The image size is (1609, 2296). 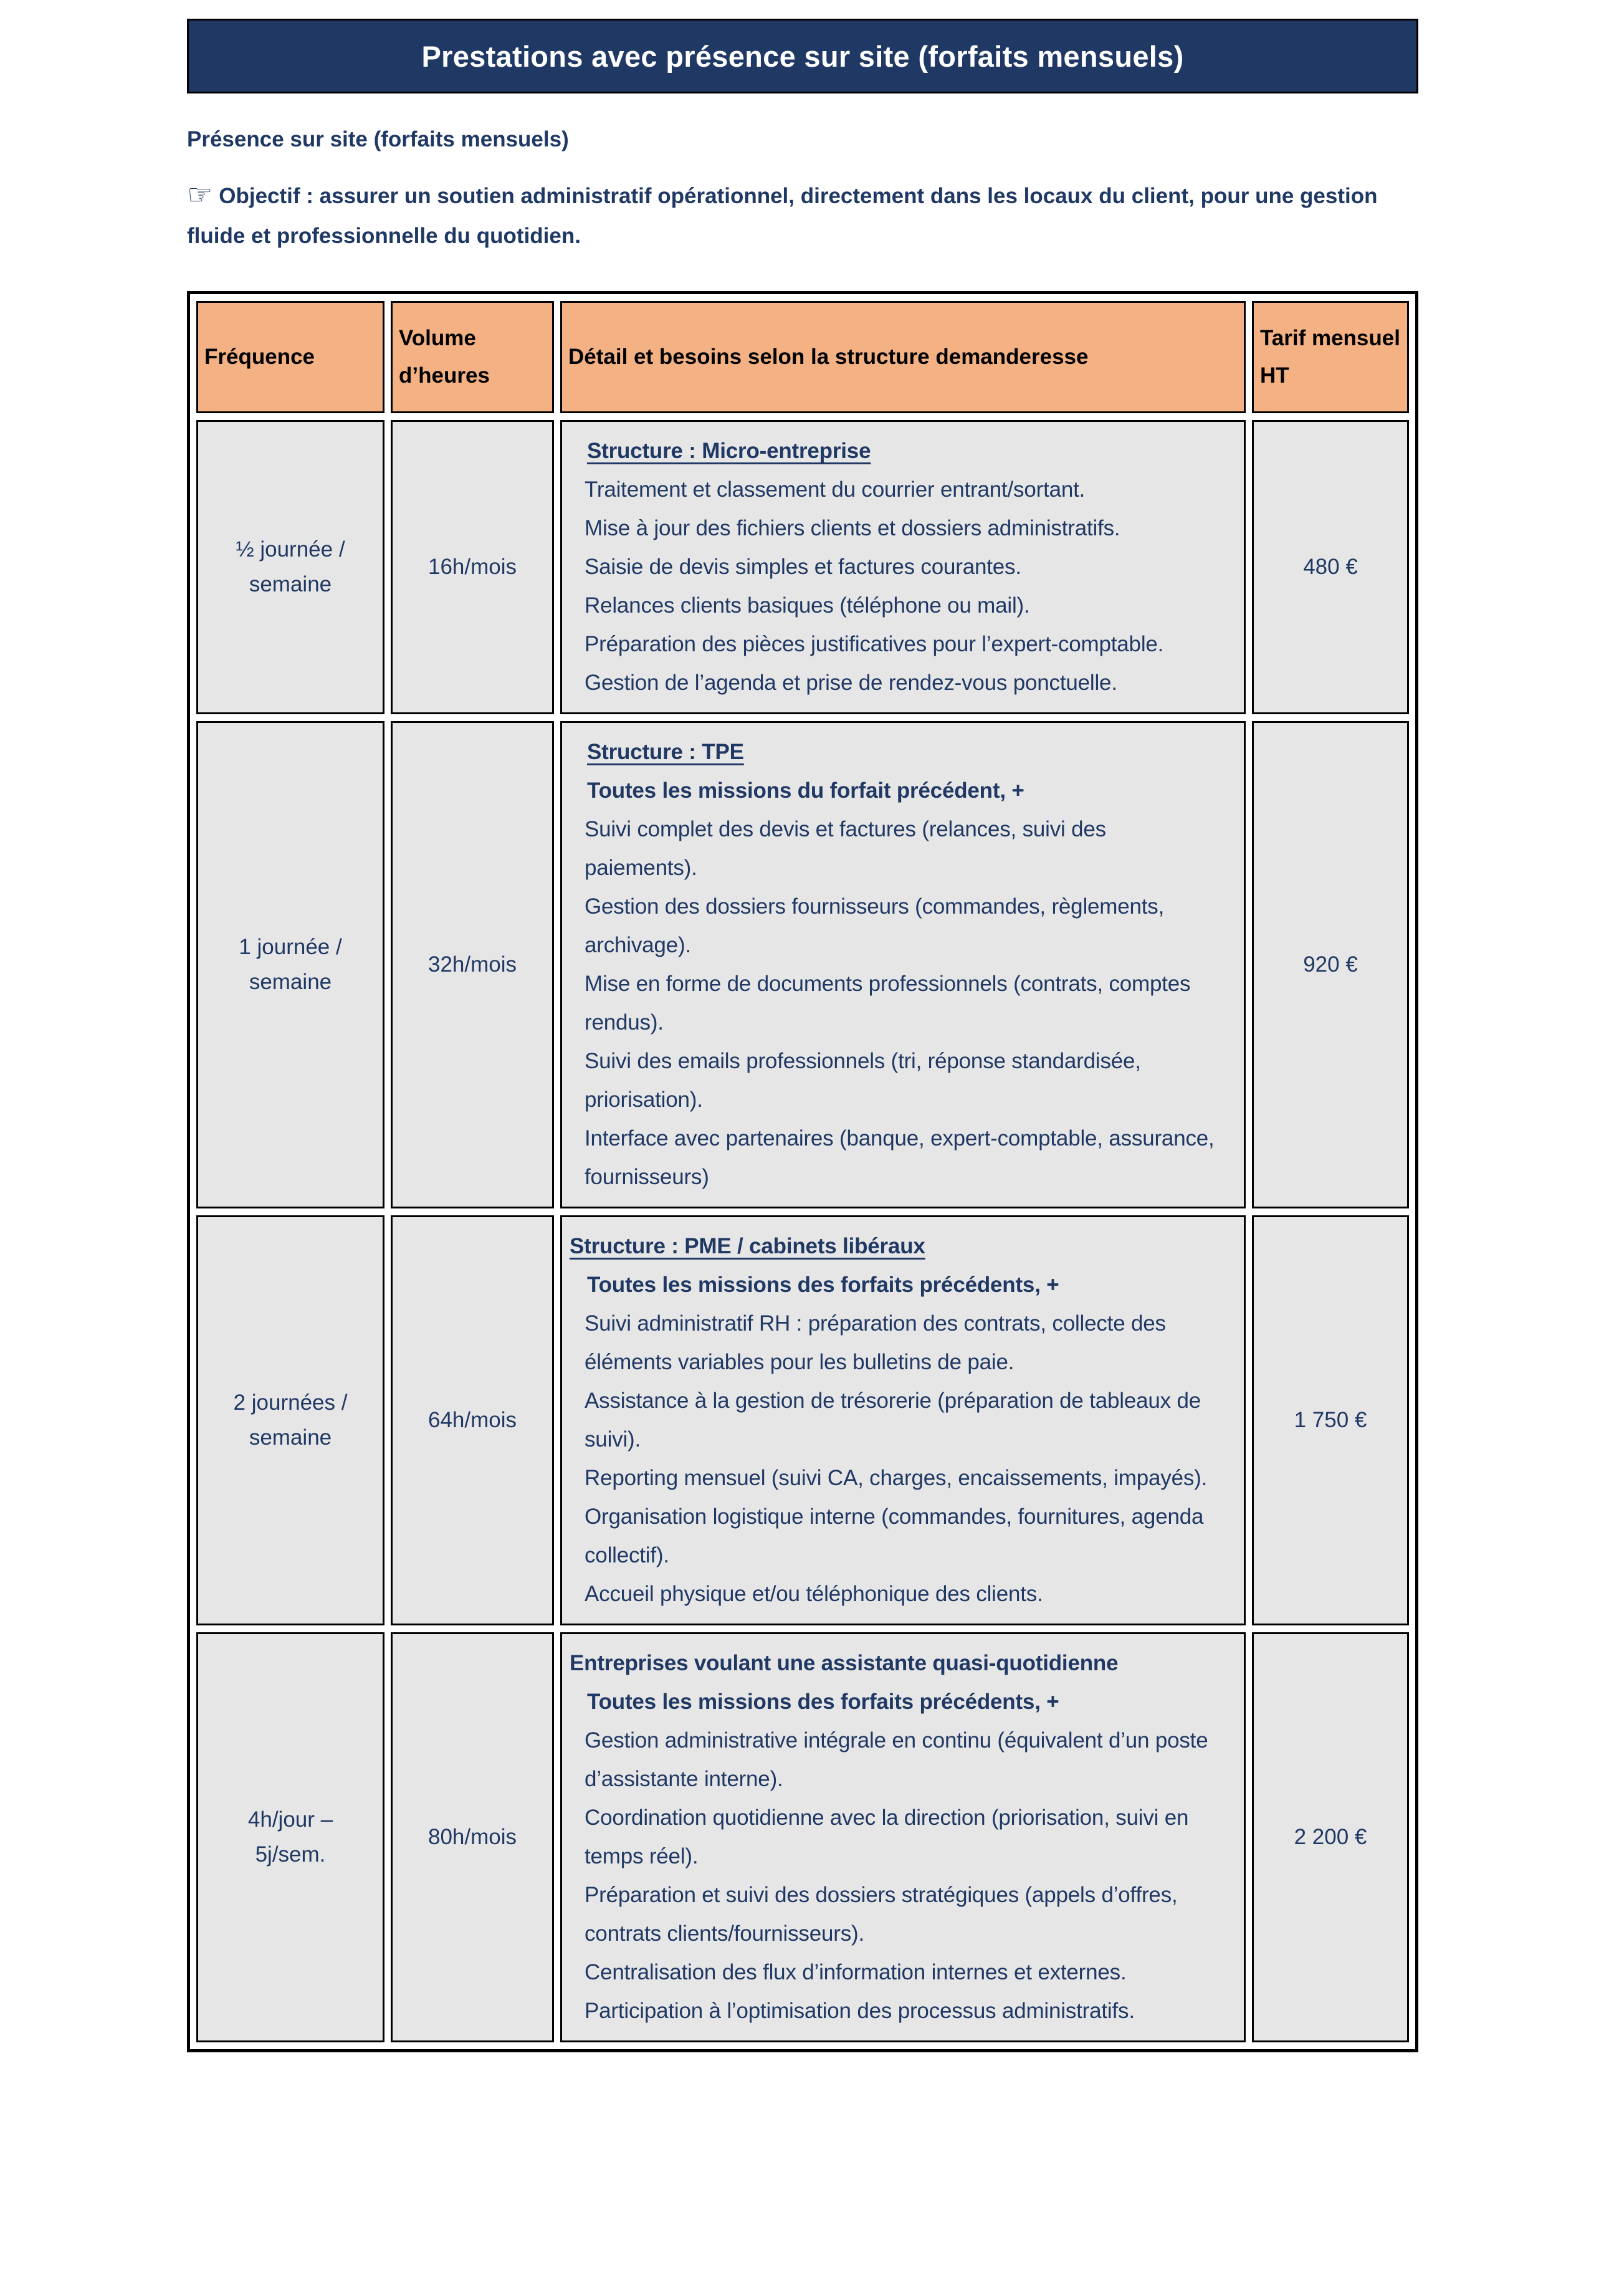 What do you see at coordinates (747, 1246) in the screenshot?
I see `structure-heading: Structure : PME / cabinets libéraux` at bounding box center [747, 1246].